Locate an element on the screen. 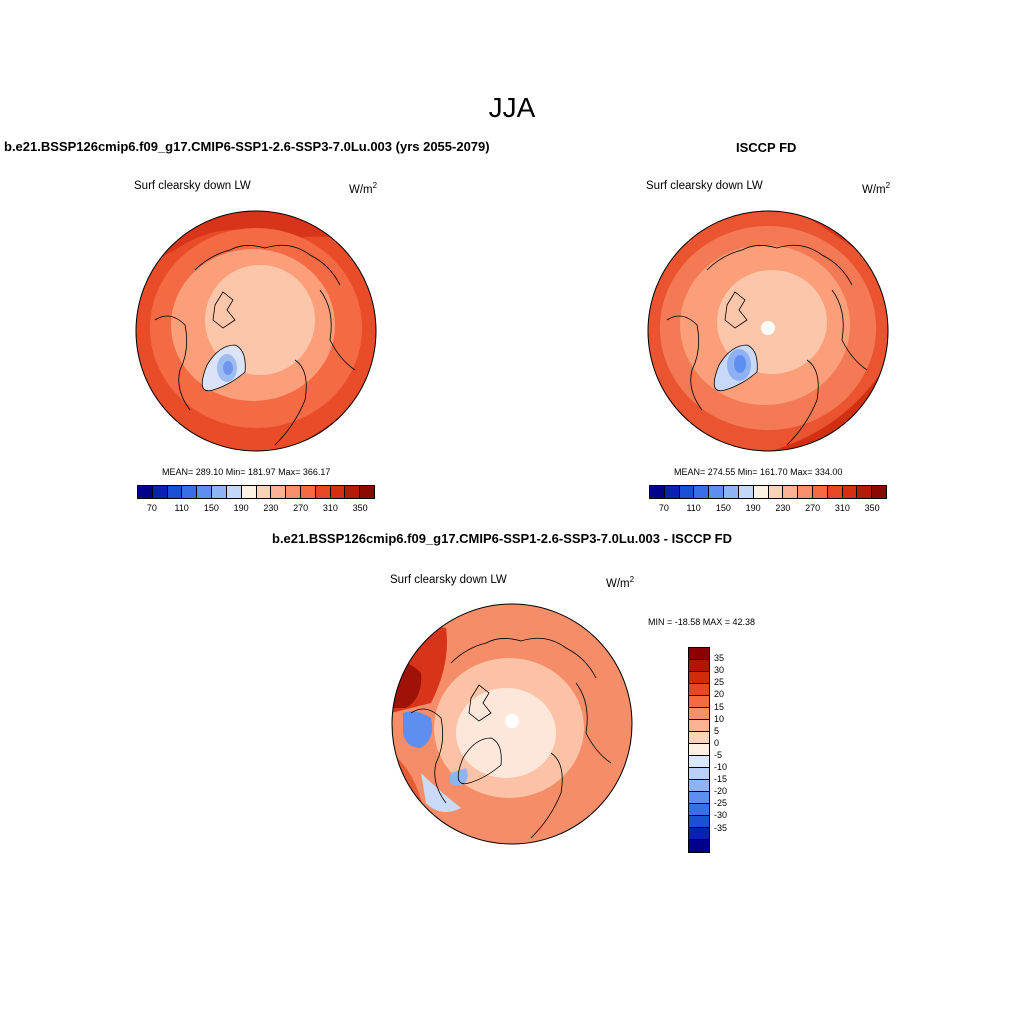 The width and height of the screenshot is (1024, 1024). left-colorbar is located at coordinates (256, 492).